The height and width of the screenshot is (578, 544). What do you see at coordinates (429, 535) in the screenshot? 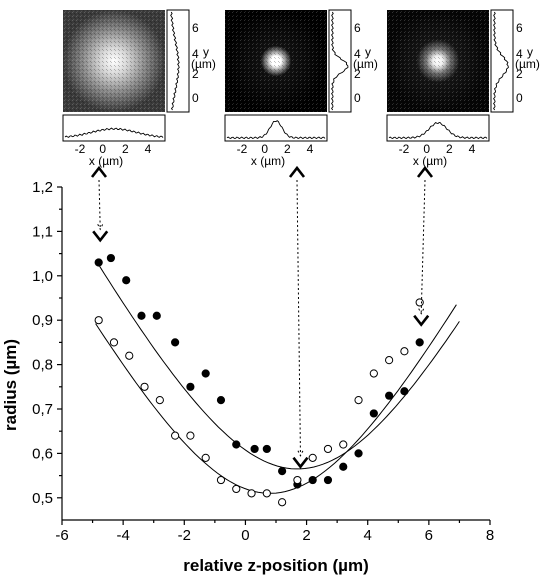
I see `x-tick-label: 6` at bounding box center [429, 535].